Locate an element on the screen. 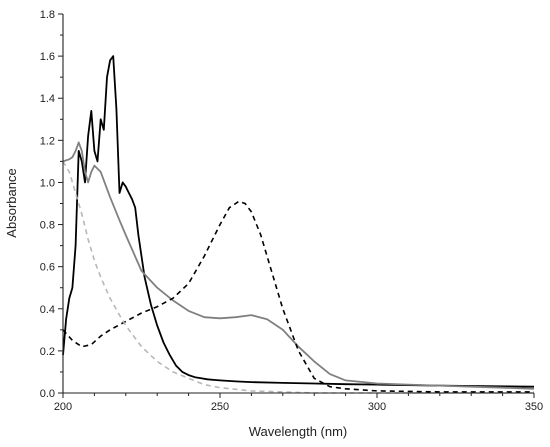  y-tick-label: 0.4 is located at coordinates (47, 310).